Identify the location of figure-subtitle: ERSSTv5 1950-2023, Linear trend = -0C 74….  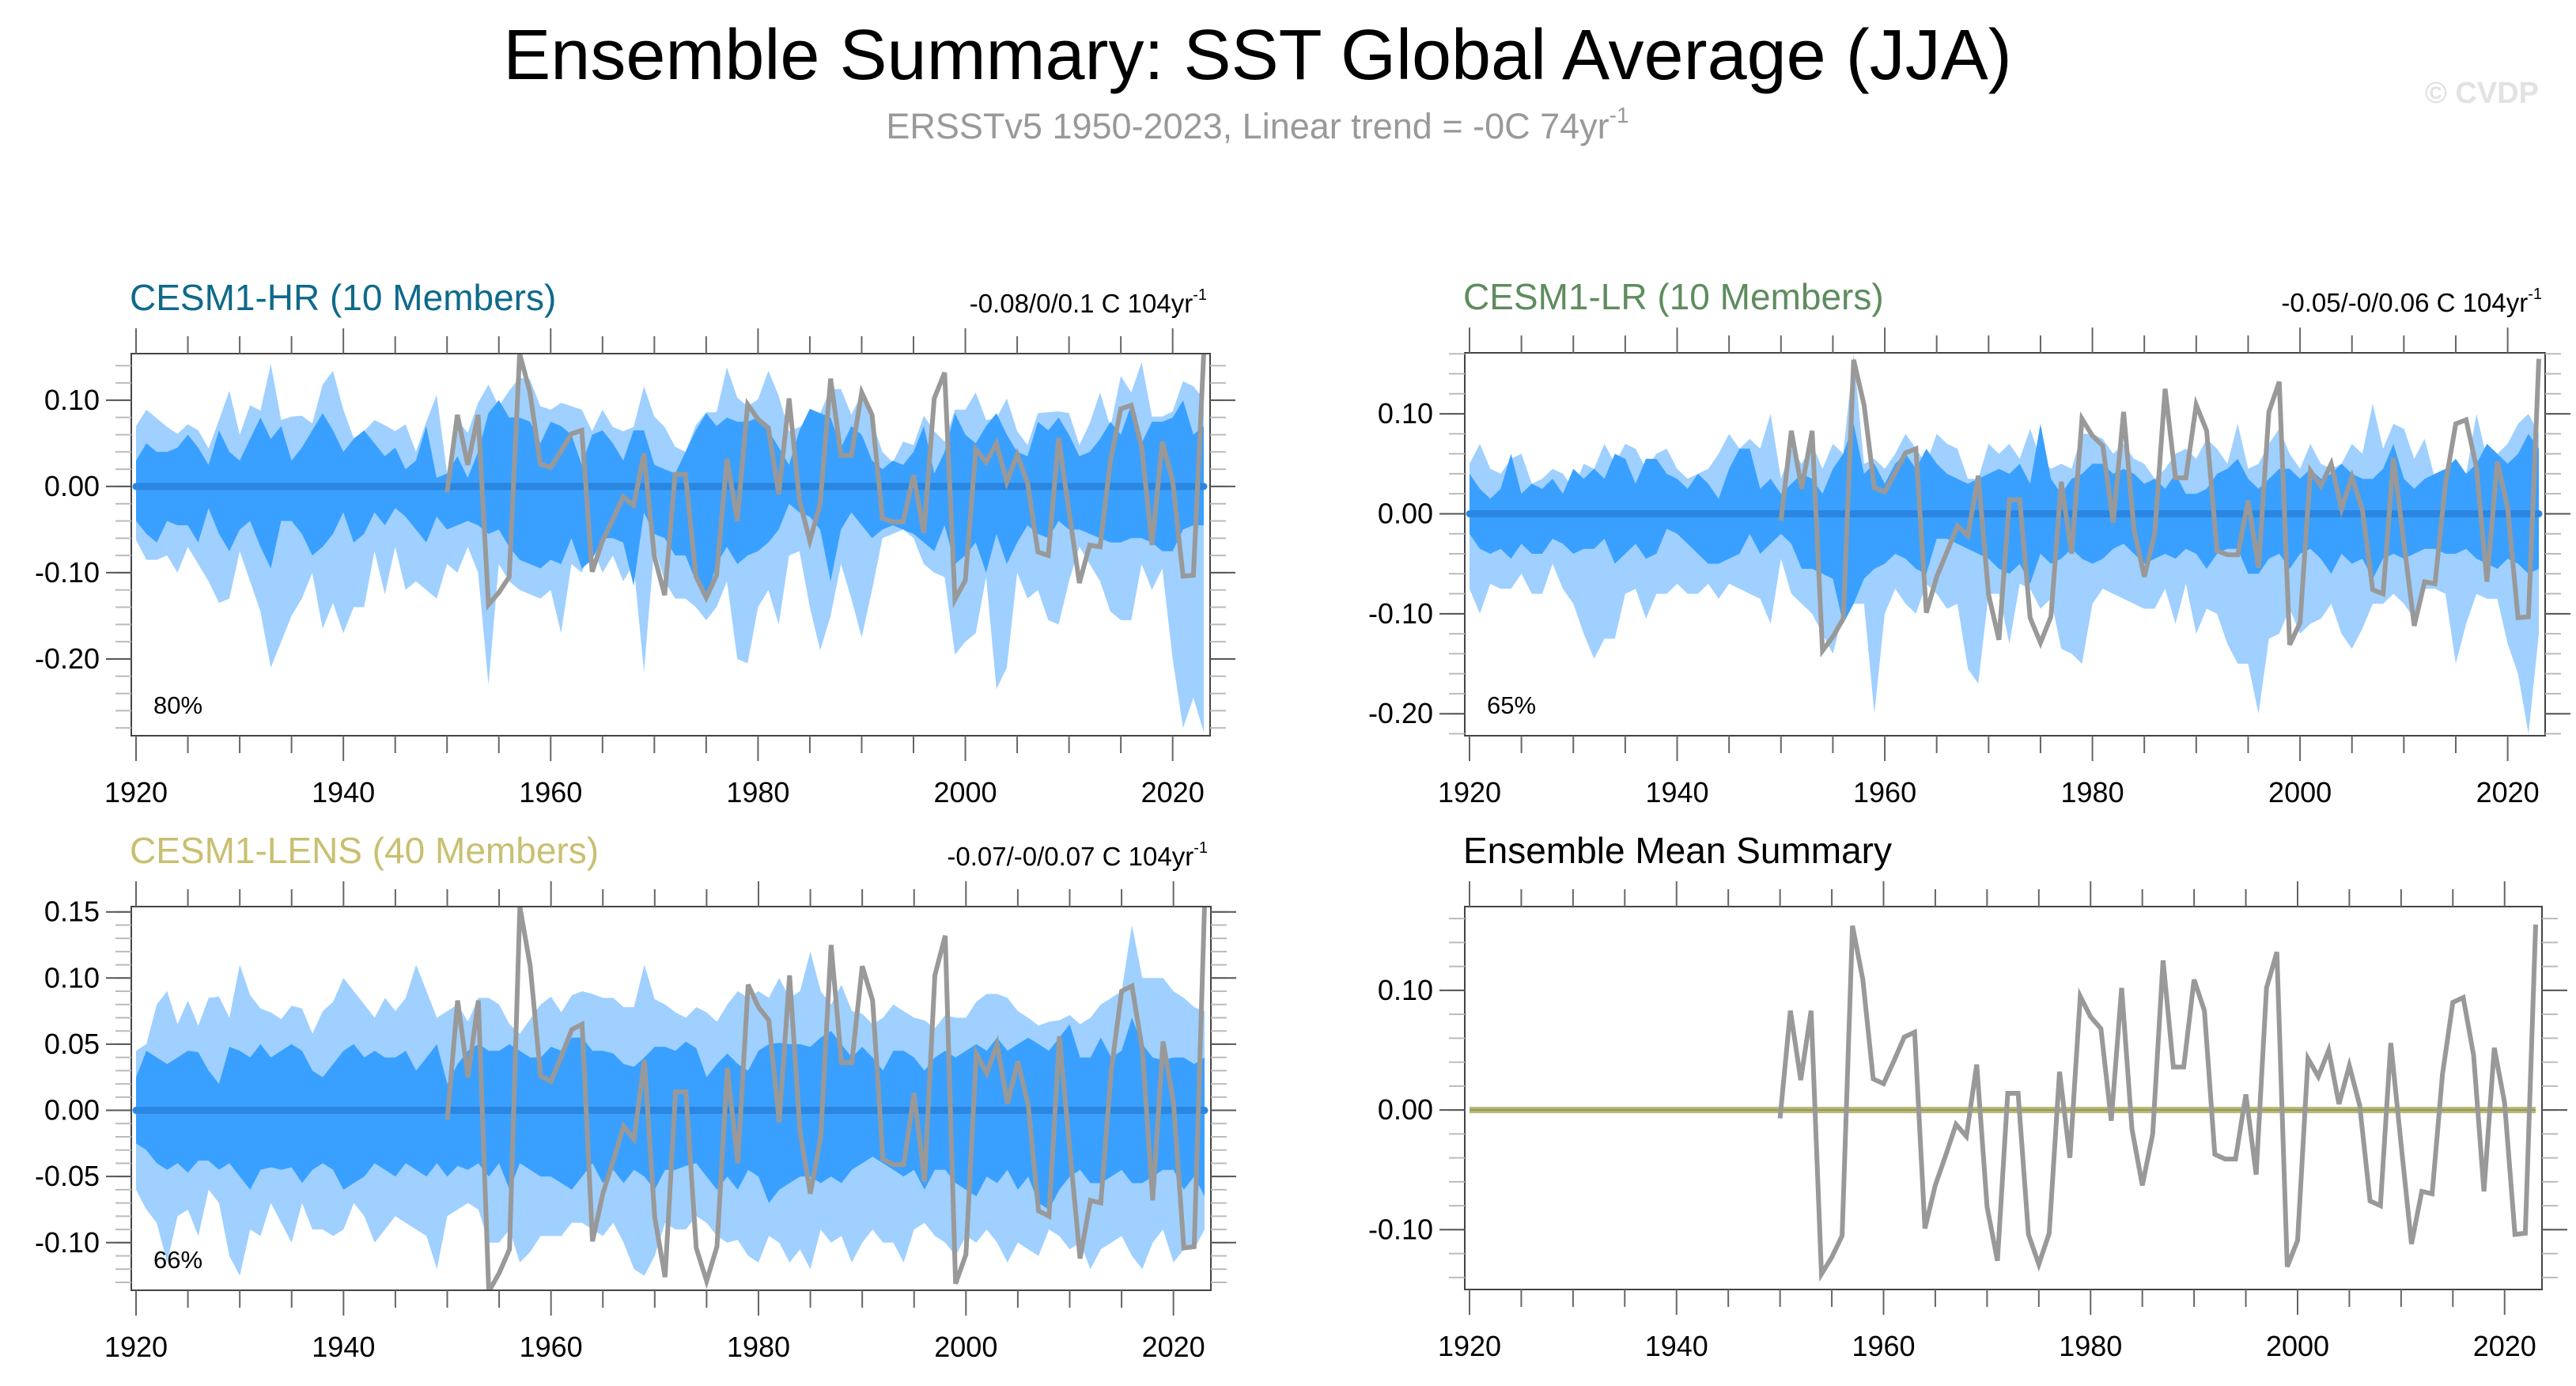
(1257, 124).